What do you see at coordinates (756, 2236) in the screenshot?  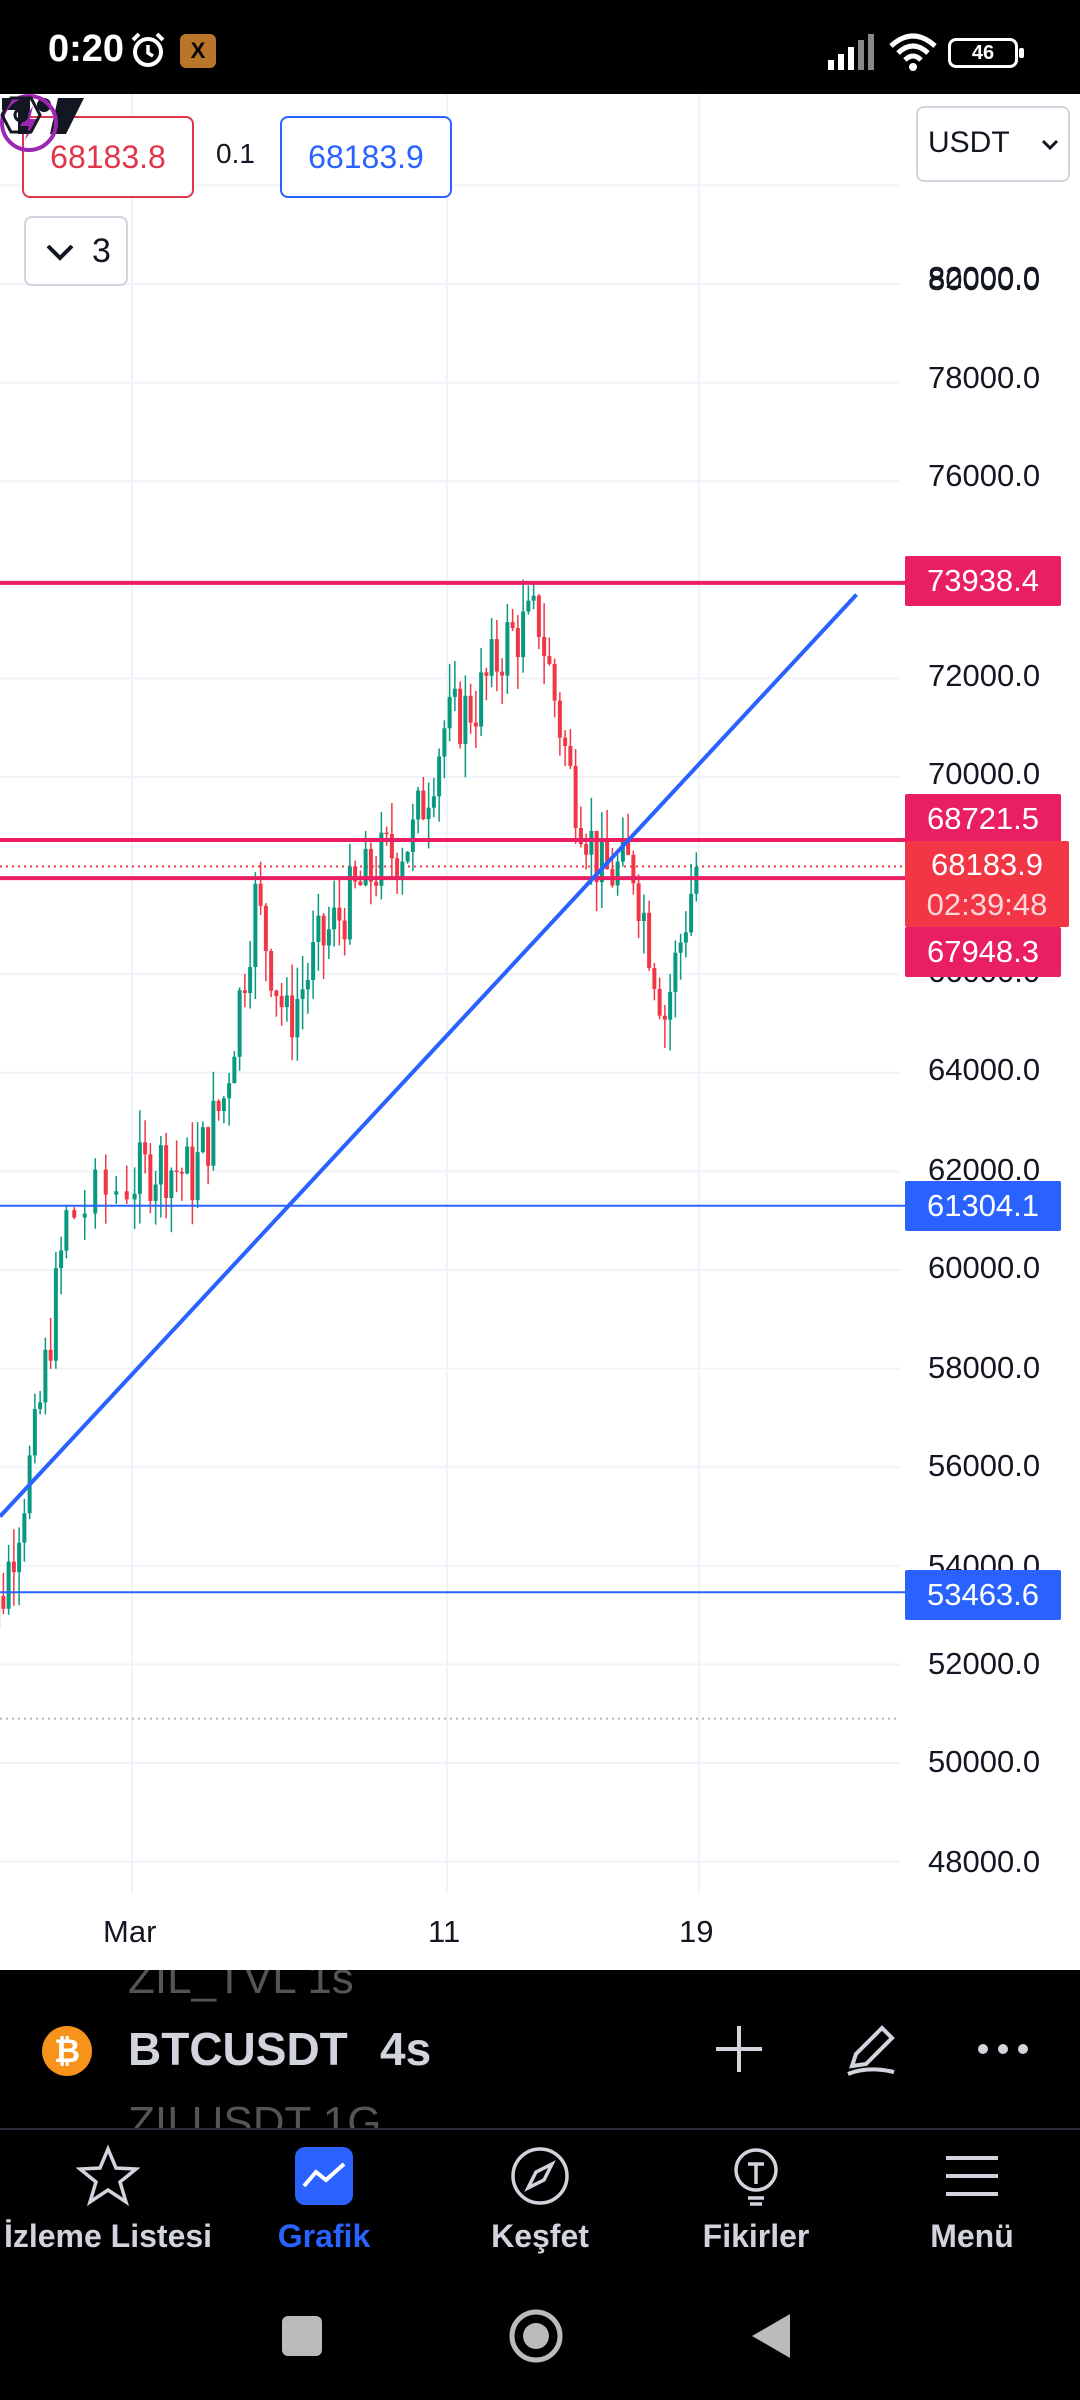 I see `nav-label: Fikirler` at bounding box center [756, 2236].